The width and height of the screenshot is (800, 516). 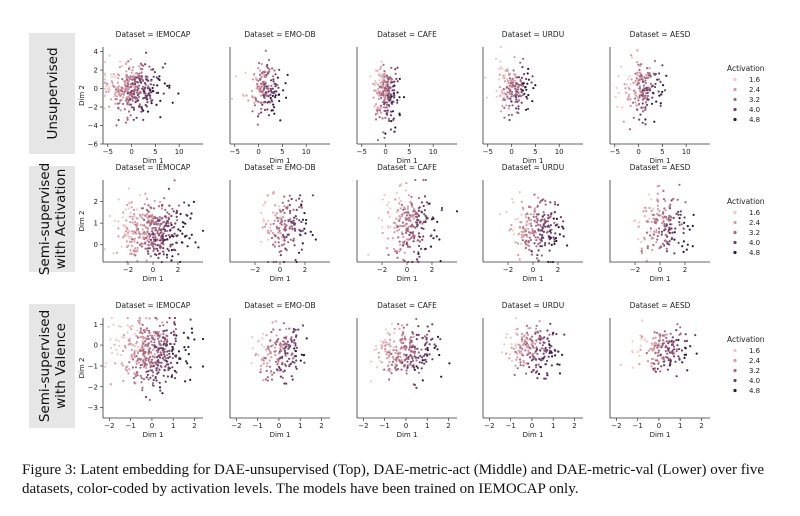 What do you see at coordinates (433, 152) in the screenshot?
I see `x-tick-label: 10` at bounding box center [433, 152].